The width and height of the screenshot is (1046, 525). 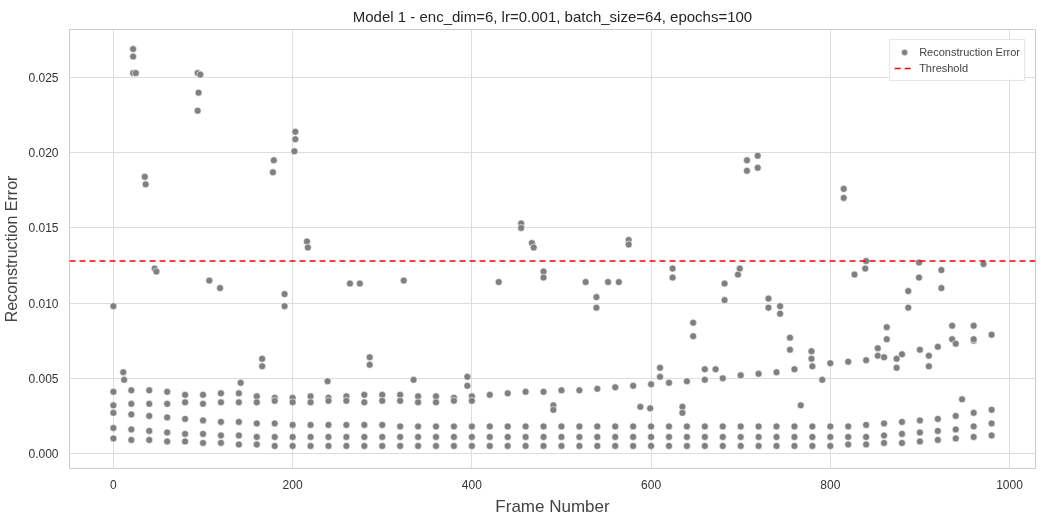 I want to click on legend-label: Reconstruction Error, so click(x=969, y=52).